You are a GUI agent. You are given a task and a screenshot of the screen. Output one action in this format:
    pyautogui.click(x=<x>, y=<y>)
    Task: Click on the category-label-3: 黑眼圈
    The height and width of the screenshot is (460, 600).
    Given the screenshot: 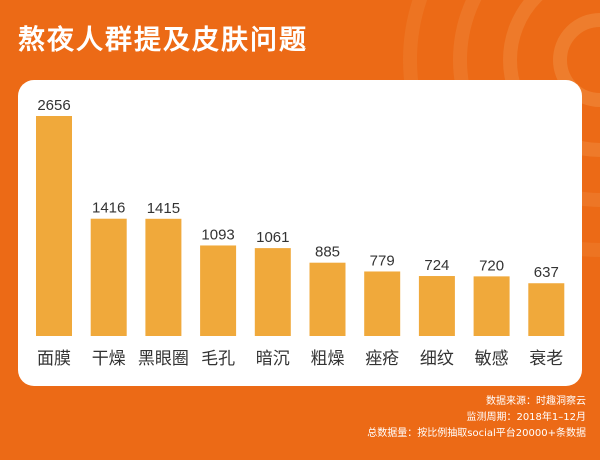 What is the action you would take?
    pyautogui.click(x=163, y=359)
    